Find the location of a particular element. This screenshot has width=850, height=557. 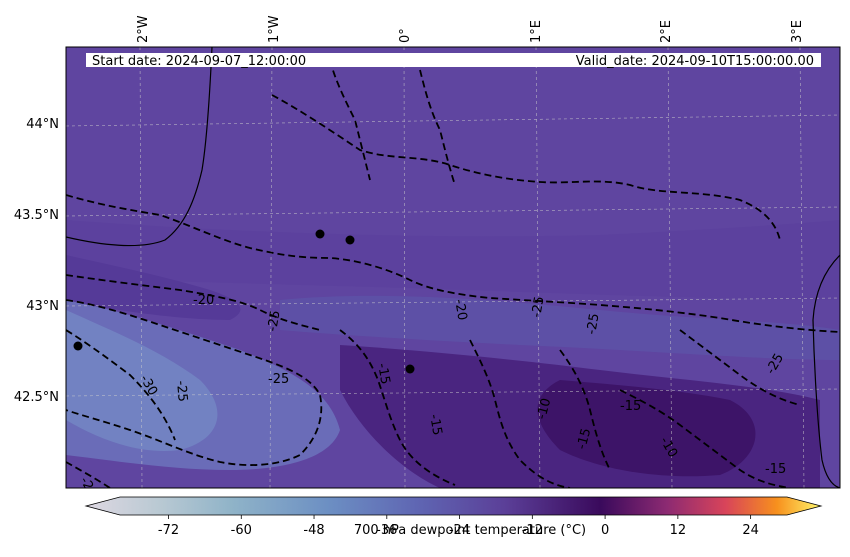

start-date-text: Start date: 2024-09-07_12:00:00 is located at coordinates (199, 61).